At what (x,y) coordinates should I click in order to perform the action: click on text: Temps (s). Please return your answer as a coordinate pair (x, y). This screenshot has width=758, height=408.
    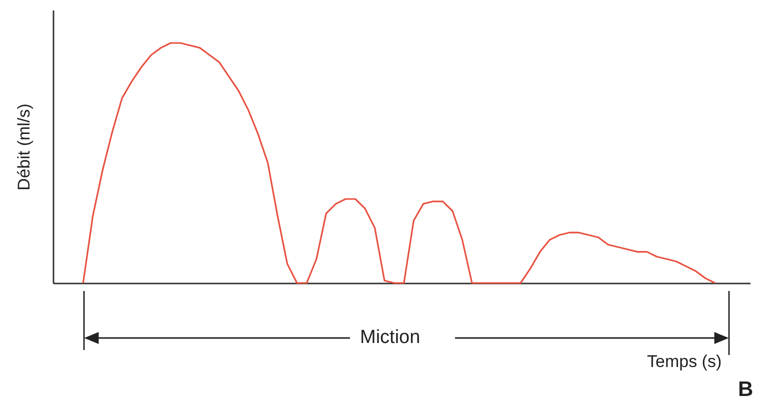
    Looking at the image, I should click on (684, 362).